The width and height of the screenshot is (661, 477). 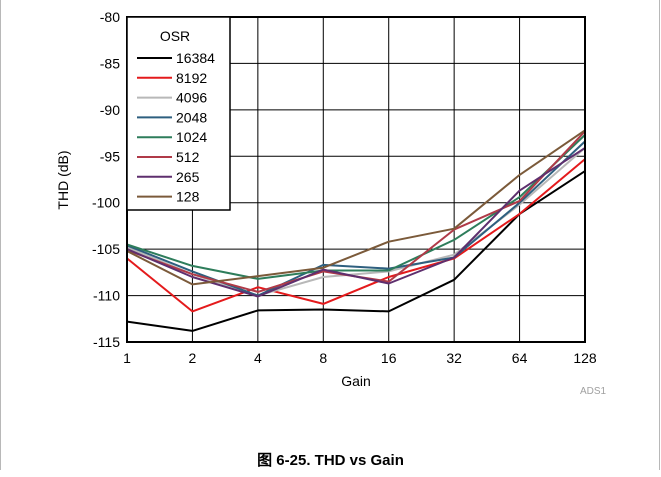 What do you see at coordinates (193, 358) in the screenshot?
I see `x-tick-label: 2` at bounding box center [193, 358].